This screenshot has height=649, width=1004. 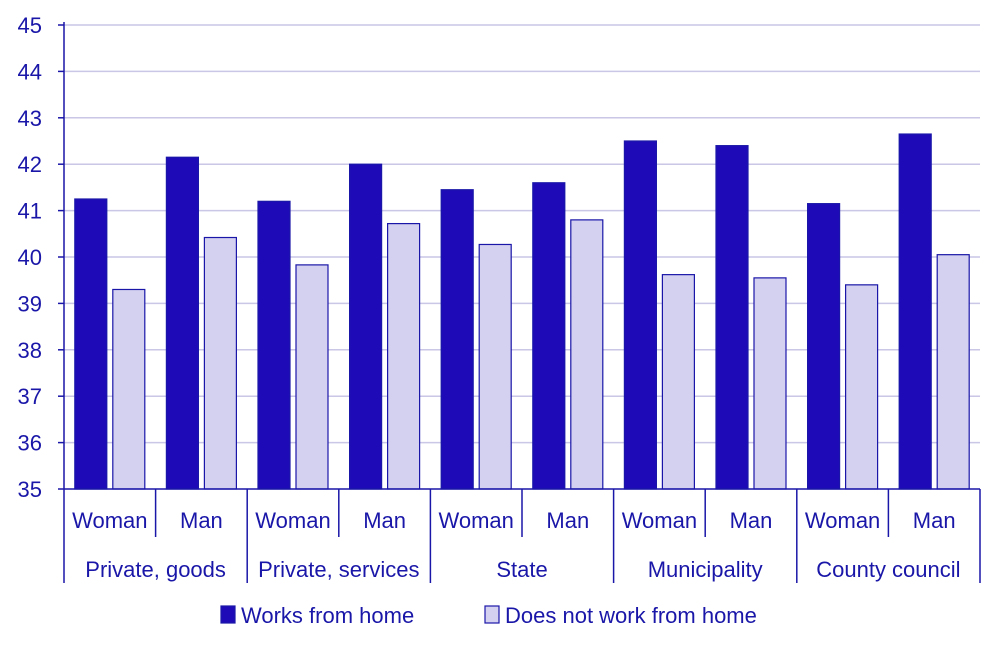 I want to click on legend-item-does-not-work-from-home: Does not work from home, so click(x=620, y=615).